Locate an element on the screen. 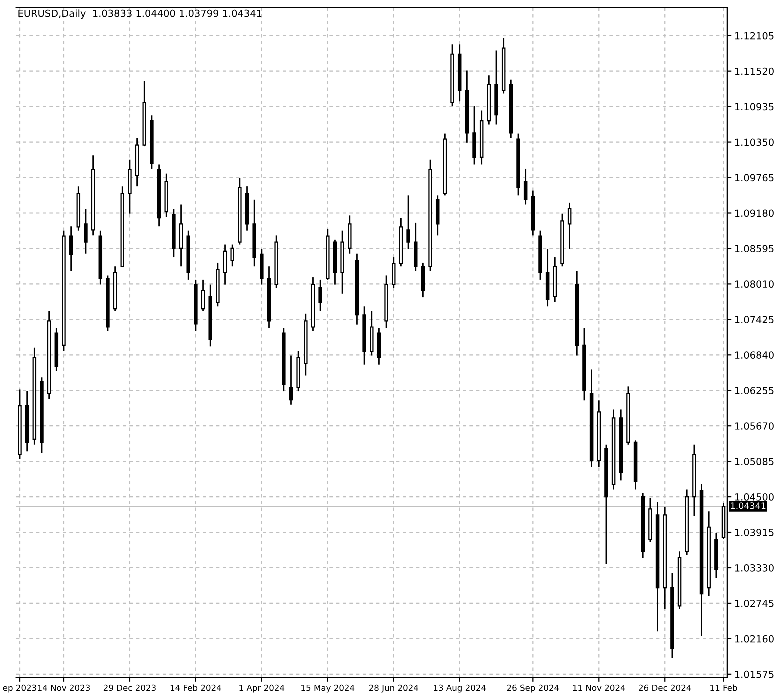 The image size is (778, 698). ref-line-label: 1.04341 is located at coordinates (748, 506).